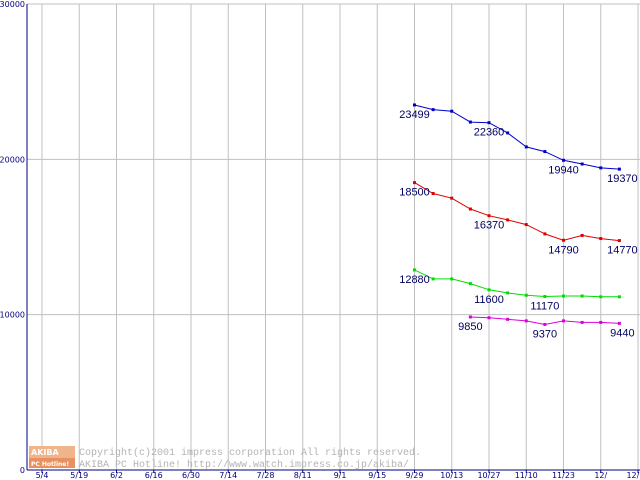  I want to click on data-label-magenta: 9850, so click(470, 327).